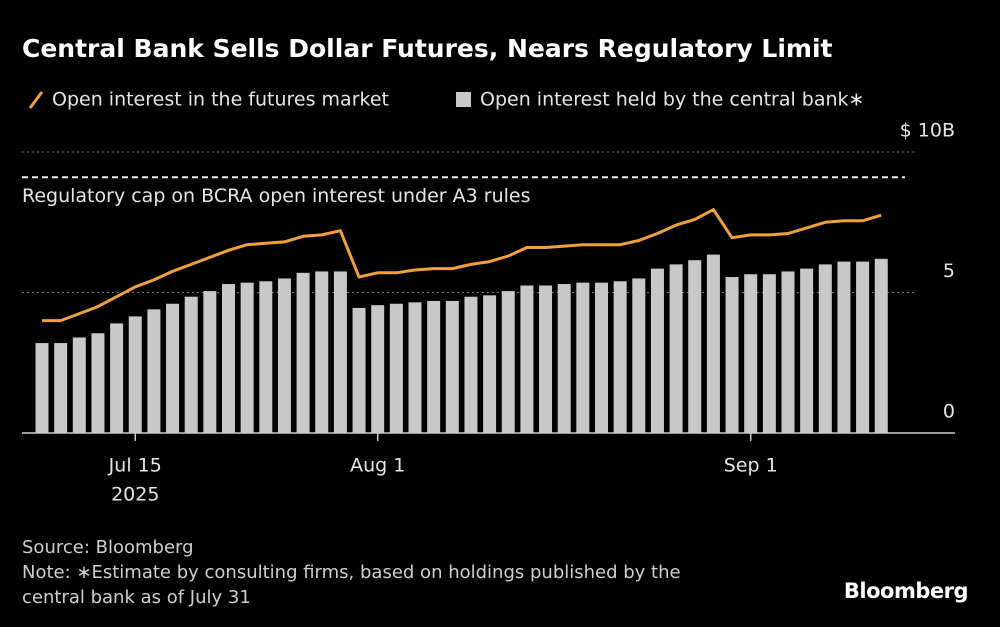  I want to click on x-tick-label: Aug 1, so click(377, 466).